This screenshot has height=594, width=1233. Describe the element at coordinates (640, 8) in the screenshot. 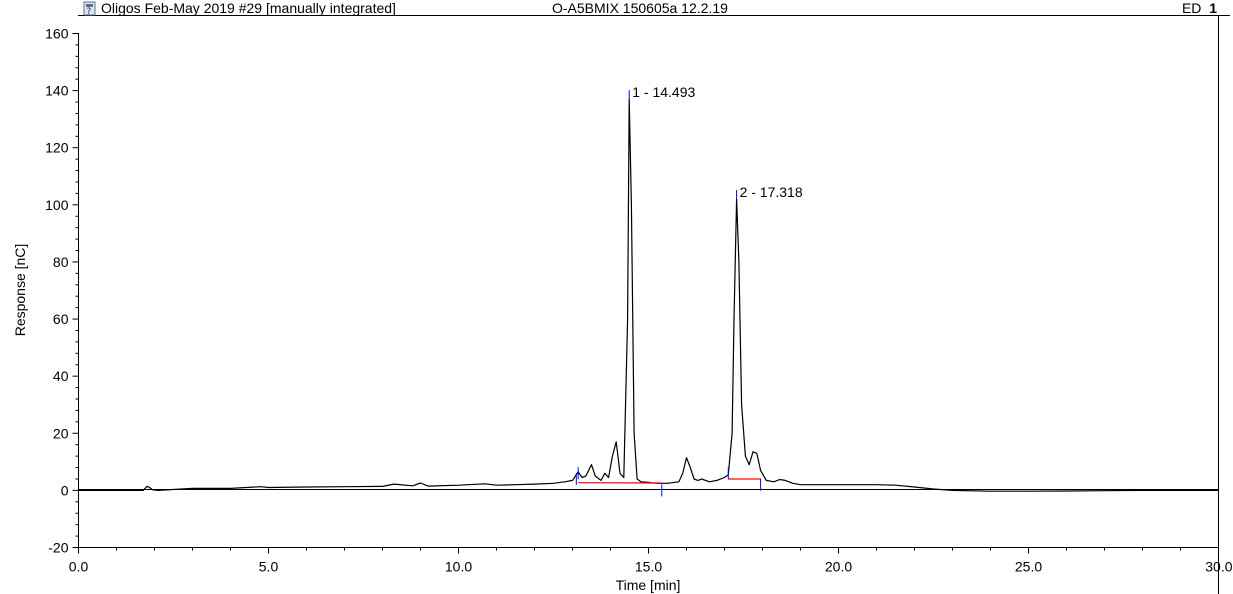

I see `sample-name: O-A5BMIX 150605a 12.2.19` at that location.